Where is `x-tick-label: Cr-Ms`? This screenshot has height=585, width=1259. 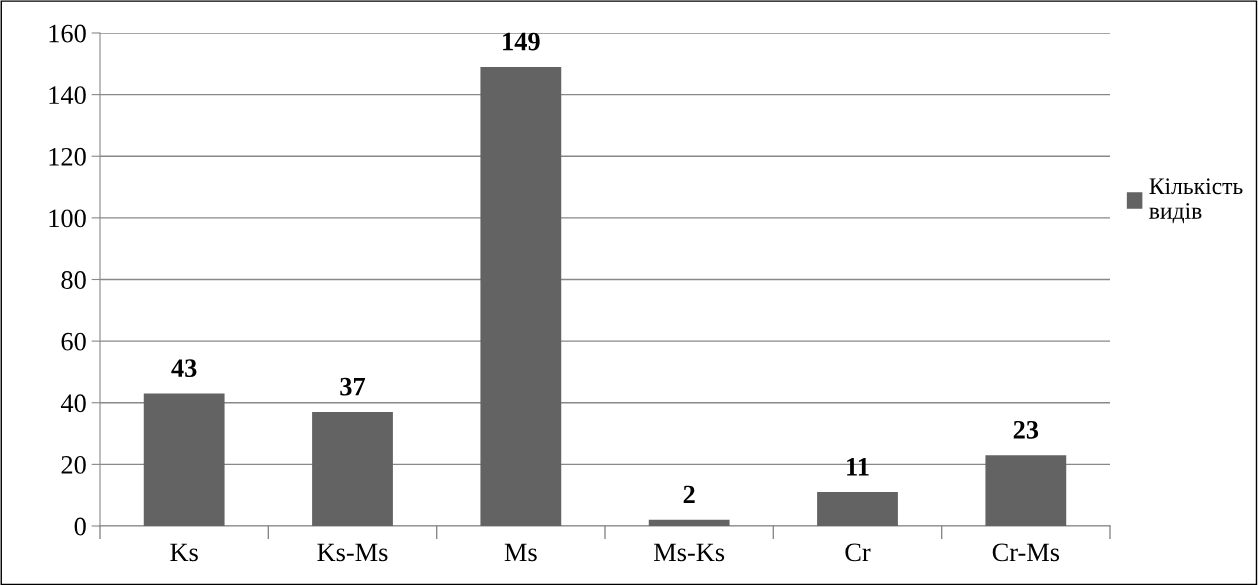
x-tick-label: Cr-Ms is located at coordinates (1026, 552).